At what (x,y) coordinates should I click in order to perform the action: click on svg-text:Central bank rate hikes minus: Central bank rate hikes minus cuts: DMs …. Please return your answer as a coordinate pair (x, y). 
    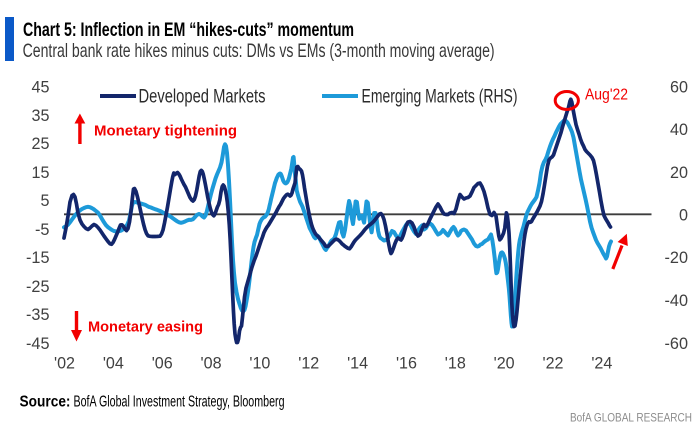
    Looking at the image, I should click on (259, 51).